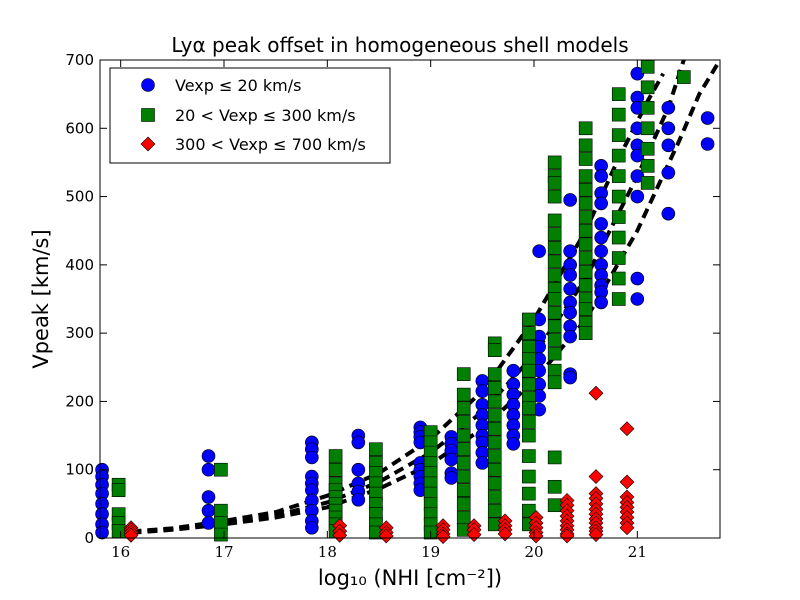  What do you see at coordinates (120, 552) in the screenshot?
I see `x-tick-label: 16` at bounding box center [120, 552].